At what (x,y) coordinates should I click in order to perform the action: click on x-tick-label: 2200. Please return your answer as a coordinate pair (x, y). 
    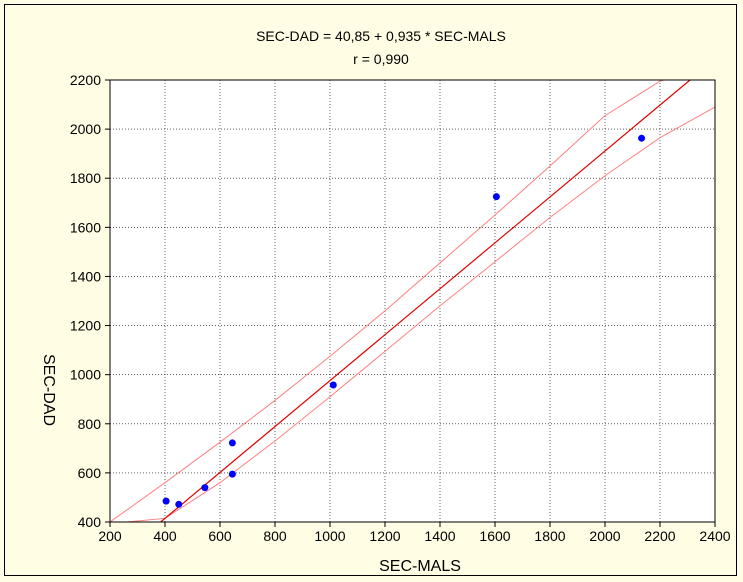
    Looking at the image, I should click on (659, 536).